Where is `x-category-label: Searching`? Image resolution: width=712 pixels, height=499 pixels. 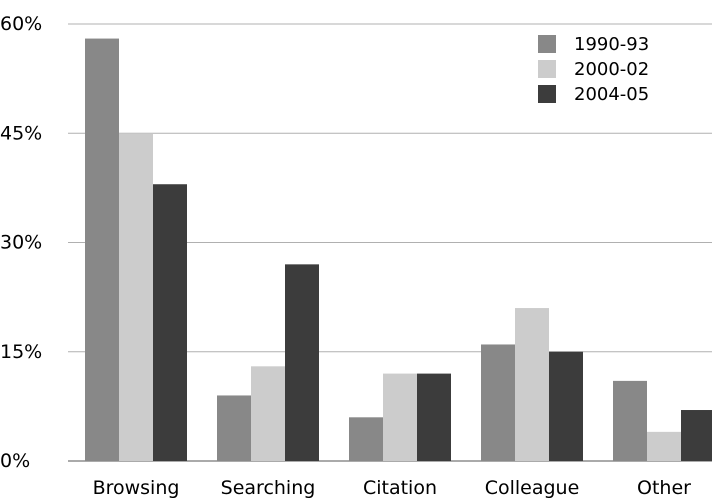 x-category-label: Searching is located at coordinates (268, 488).